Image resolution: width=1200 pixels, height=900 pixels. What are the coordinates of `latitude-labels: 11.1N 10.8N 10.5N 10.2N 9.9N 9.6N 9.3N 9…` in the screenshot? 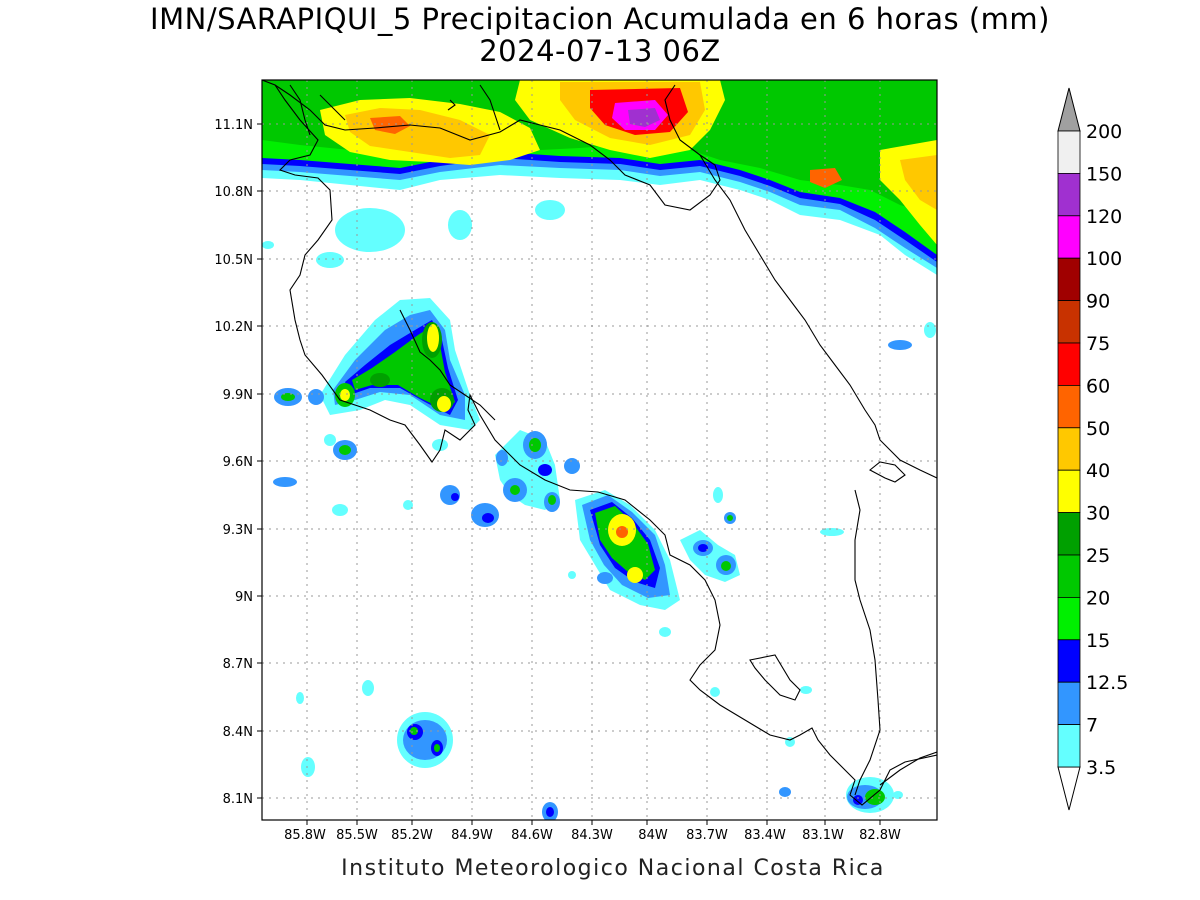 It's located at (233, 462).